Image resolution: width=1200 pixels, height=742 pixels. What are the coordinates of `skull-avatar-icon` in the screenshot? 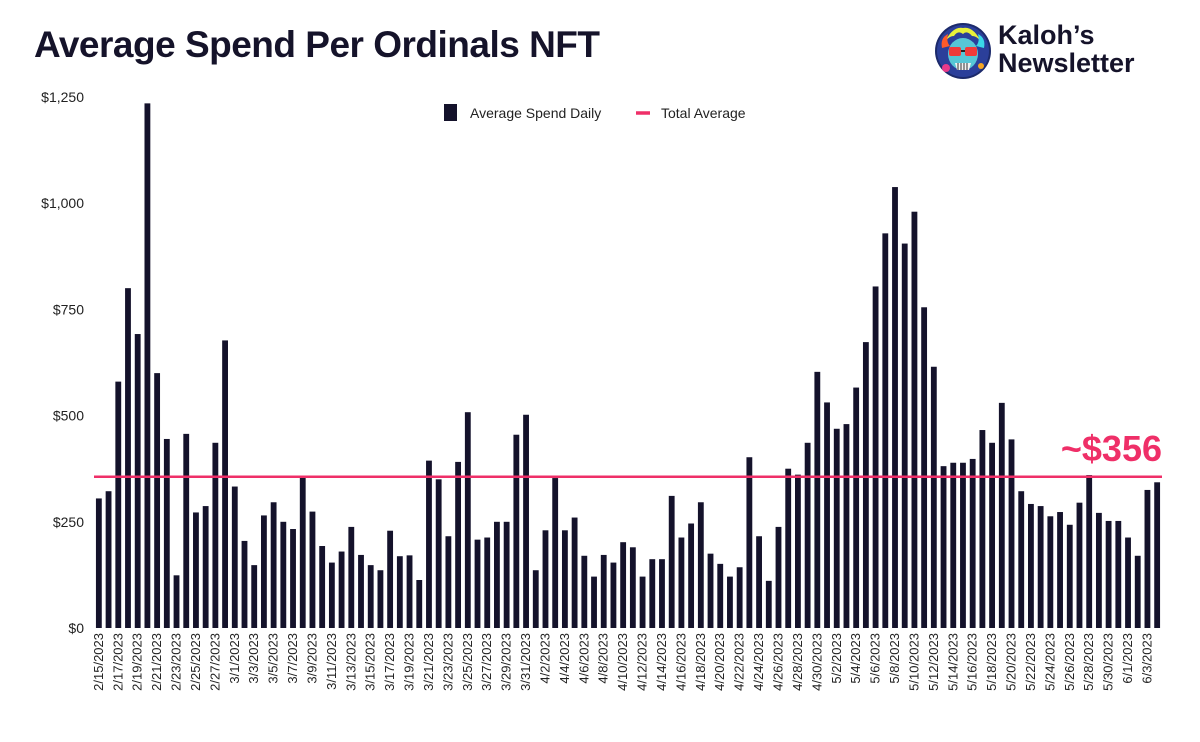 It's located at (963, 51).